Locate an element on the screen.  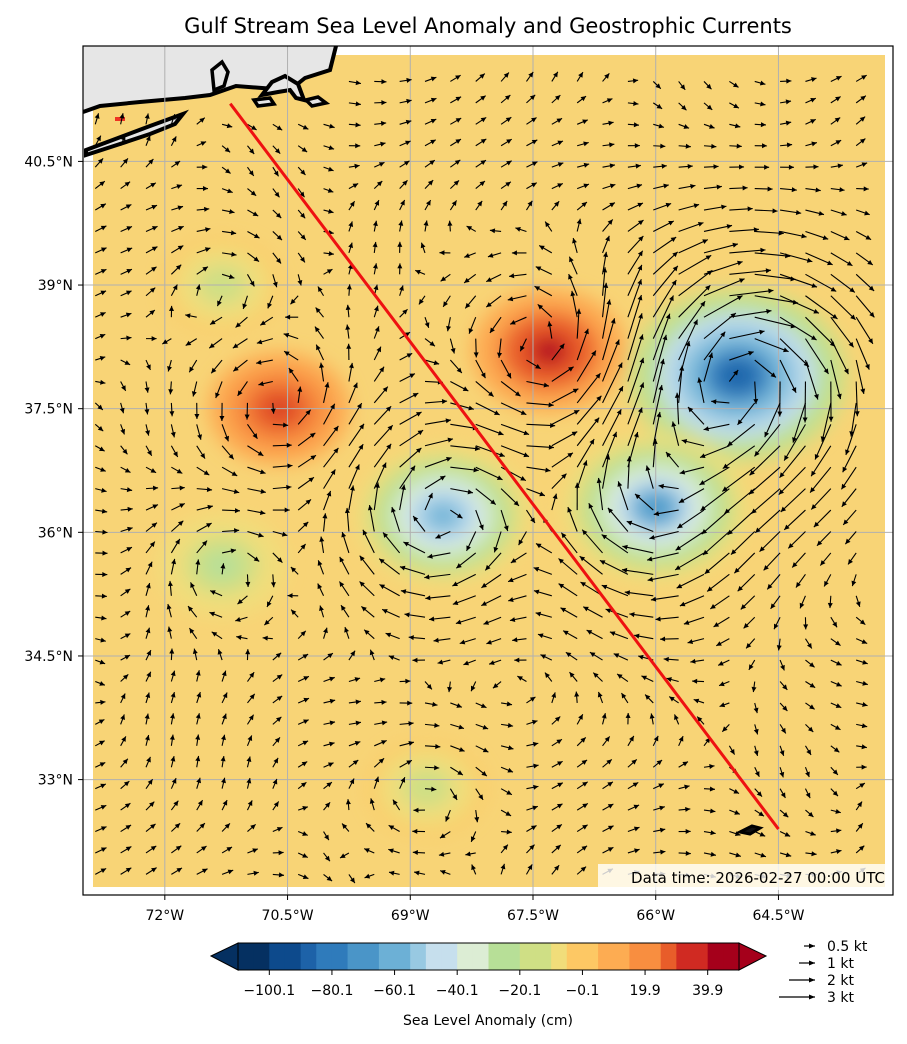
data-time-box: Data time: 2026-02-27 00:00 UTC is located at coordinates (743, 877).